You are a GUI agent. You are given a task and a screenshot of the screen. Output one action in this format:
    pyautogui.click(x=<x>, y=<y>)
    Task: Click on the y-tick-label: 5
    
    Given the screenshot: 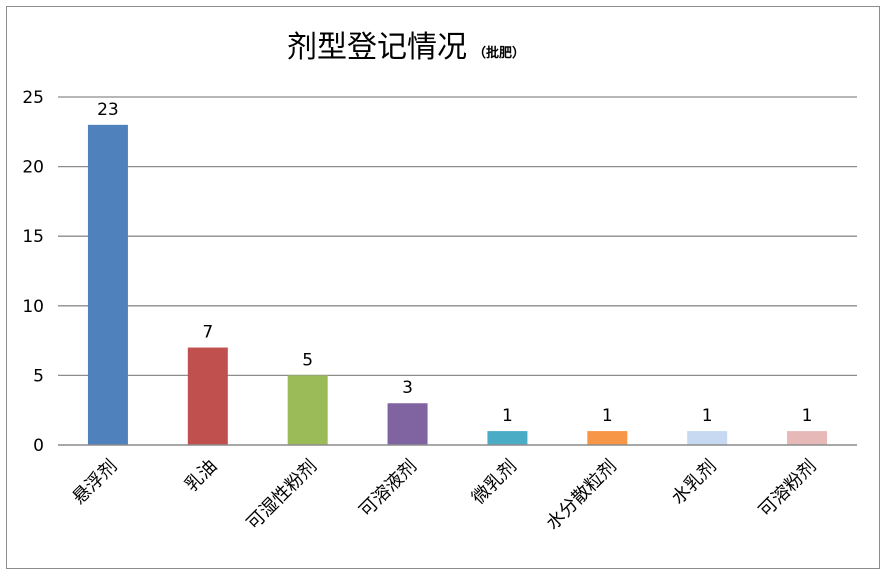 What is the action you would take?
    pyautogui.click(x=38, y=376)
    